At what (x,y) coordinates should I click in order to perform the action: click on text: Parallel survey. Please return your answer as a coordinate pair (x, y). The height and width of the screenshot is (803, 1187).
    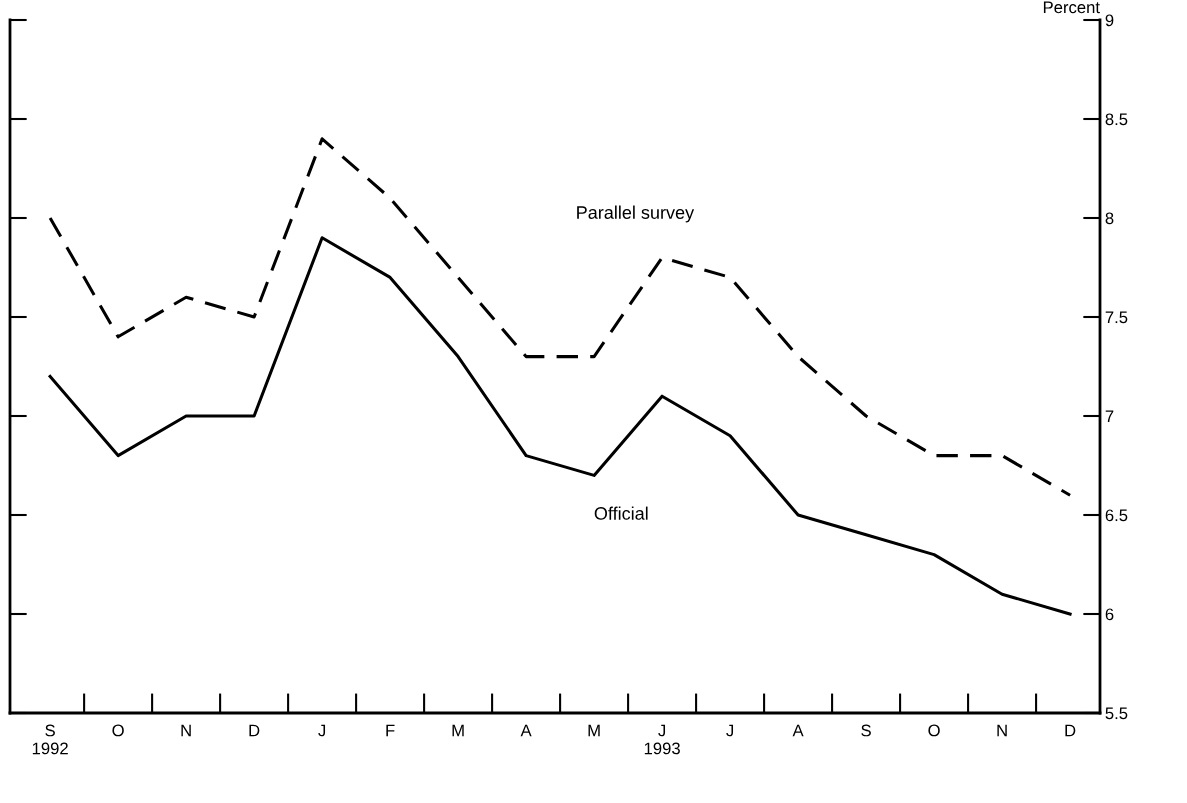
    Looking at the image, I should click on (636, 214).